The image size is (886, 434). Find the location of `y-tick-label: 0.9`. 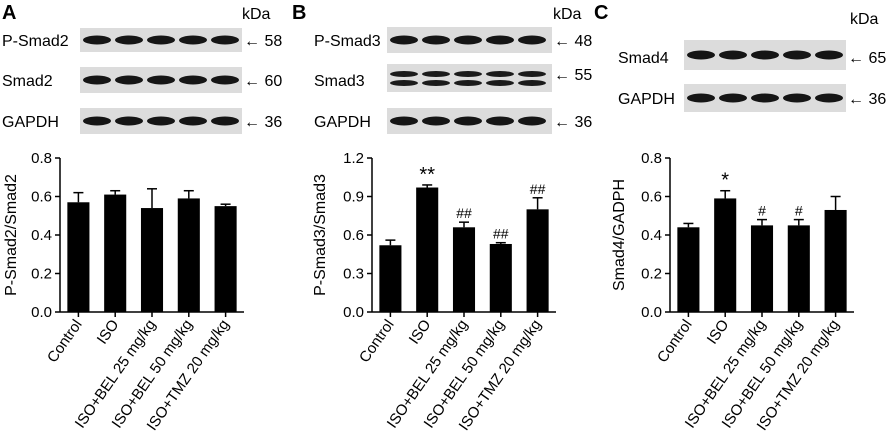

y-tick-label: 0.9 is located at coordinates (353, 197).